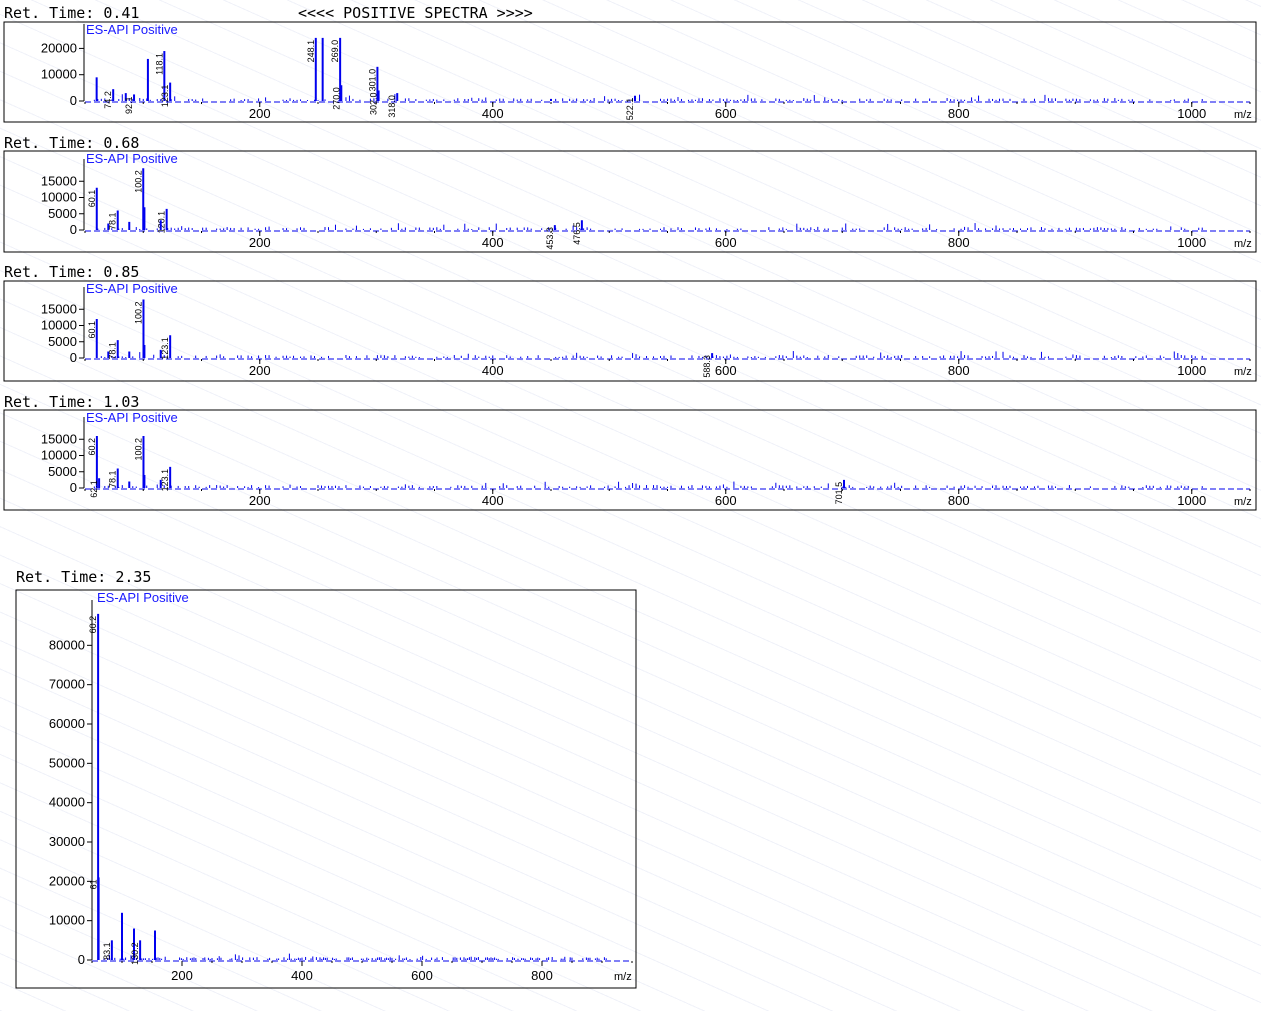 Image resolution: width=1261 pixels, height=1011 pixels. Describe the element at coordinates (108, 100) in the screenshot. I see `peak-label: 74.2` at that location.